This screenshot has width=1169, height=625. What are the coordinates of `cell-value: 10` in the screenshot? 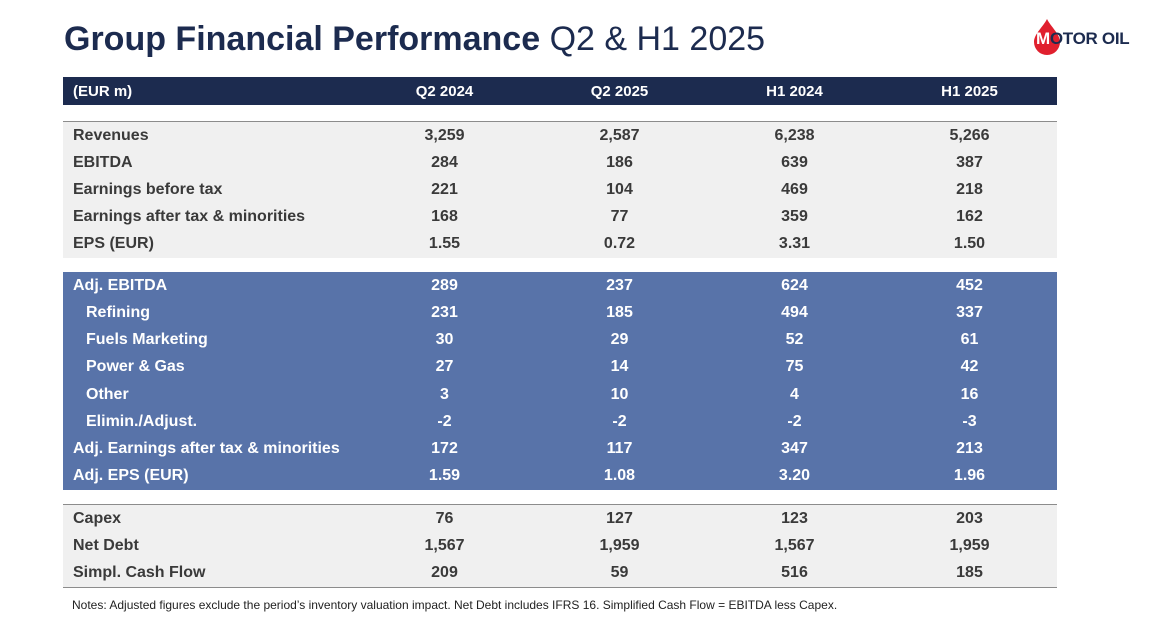 It's located at (619, 394).